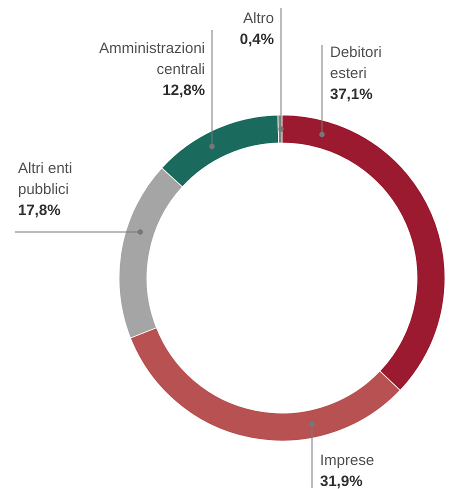  What do you see at coordinates (39, 210) in the screenshot?
I see `data-label: 17,8%` at bounding box center [39, 210].